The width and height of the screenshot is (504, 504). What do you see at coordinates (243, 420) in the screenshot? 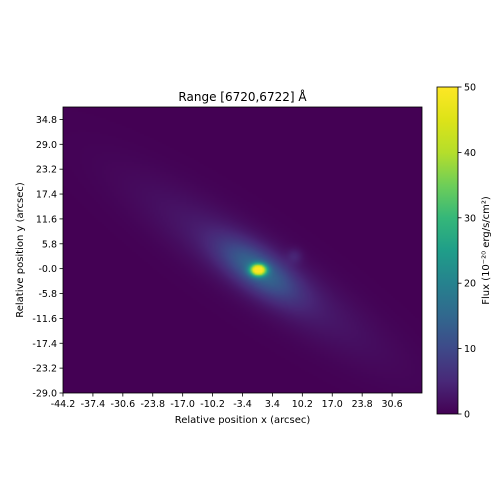
I see `x-axis-label: Relative position x (arcsec)` at bounding box center [243, 420].